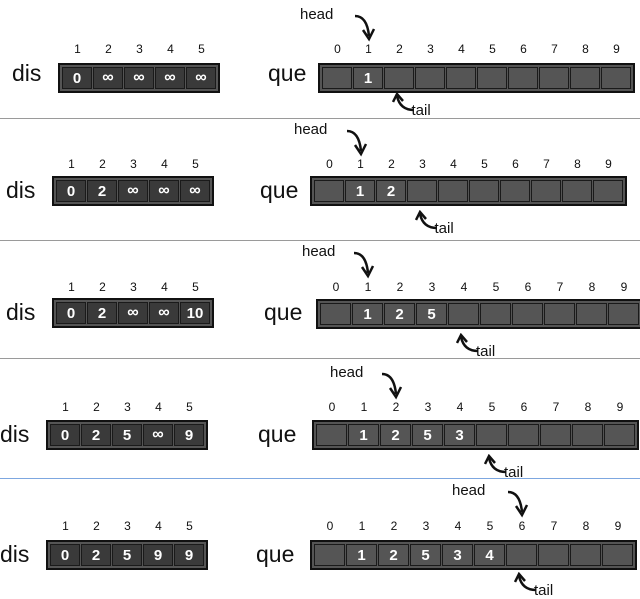 The height and width of the screenshot is (599, 640). Describe the element at coordinates (392, 386) in the screenshot. I see `head-arrow-icon` at that location.